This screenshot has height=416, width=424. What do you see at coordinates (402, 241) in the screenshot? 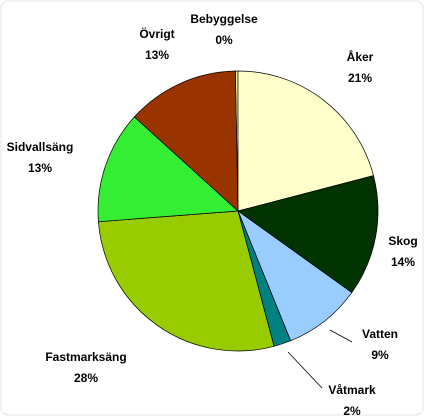
I see `slice-label: Skog` at bounding box center [402, 241].